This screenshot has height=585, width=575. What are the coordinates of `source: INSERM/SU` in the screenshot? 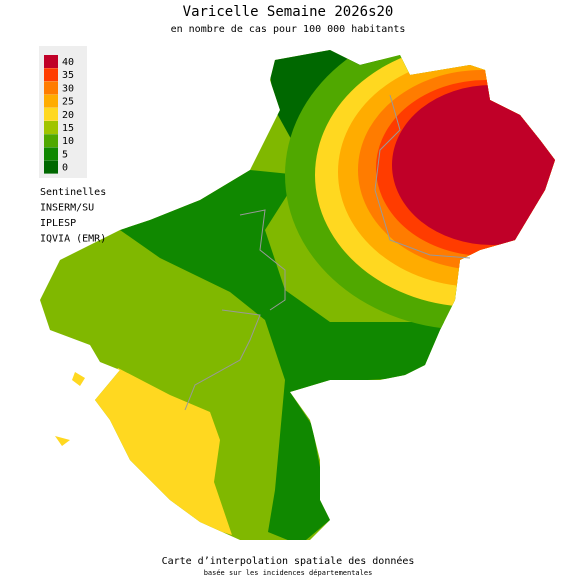 It's located at (67, 208).